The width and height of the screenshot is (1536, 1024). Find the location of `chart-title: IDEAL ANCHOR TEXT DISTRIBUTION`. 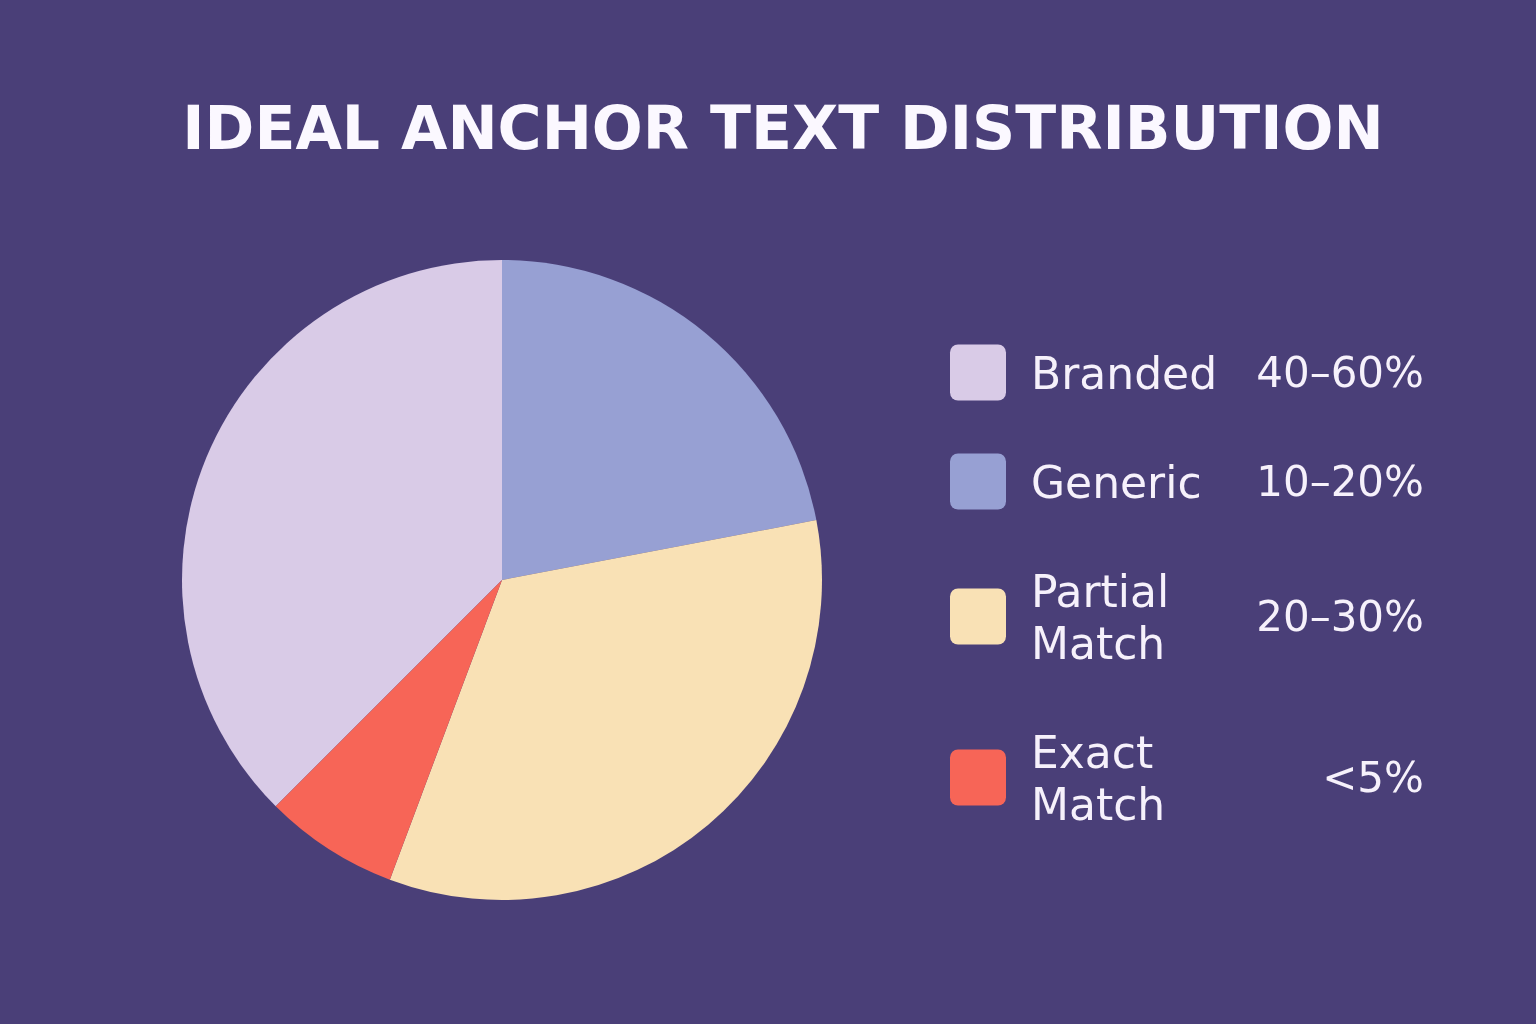

chart-title: IDEAL ANCHOR TEXT DISTRIBUTION is located at coordinates (783, 128).